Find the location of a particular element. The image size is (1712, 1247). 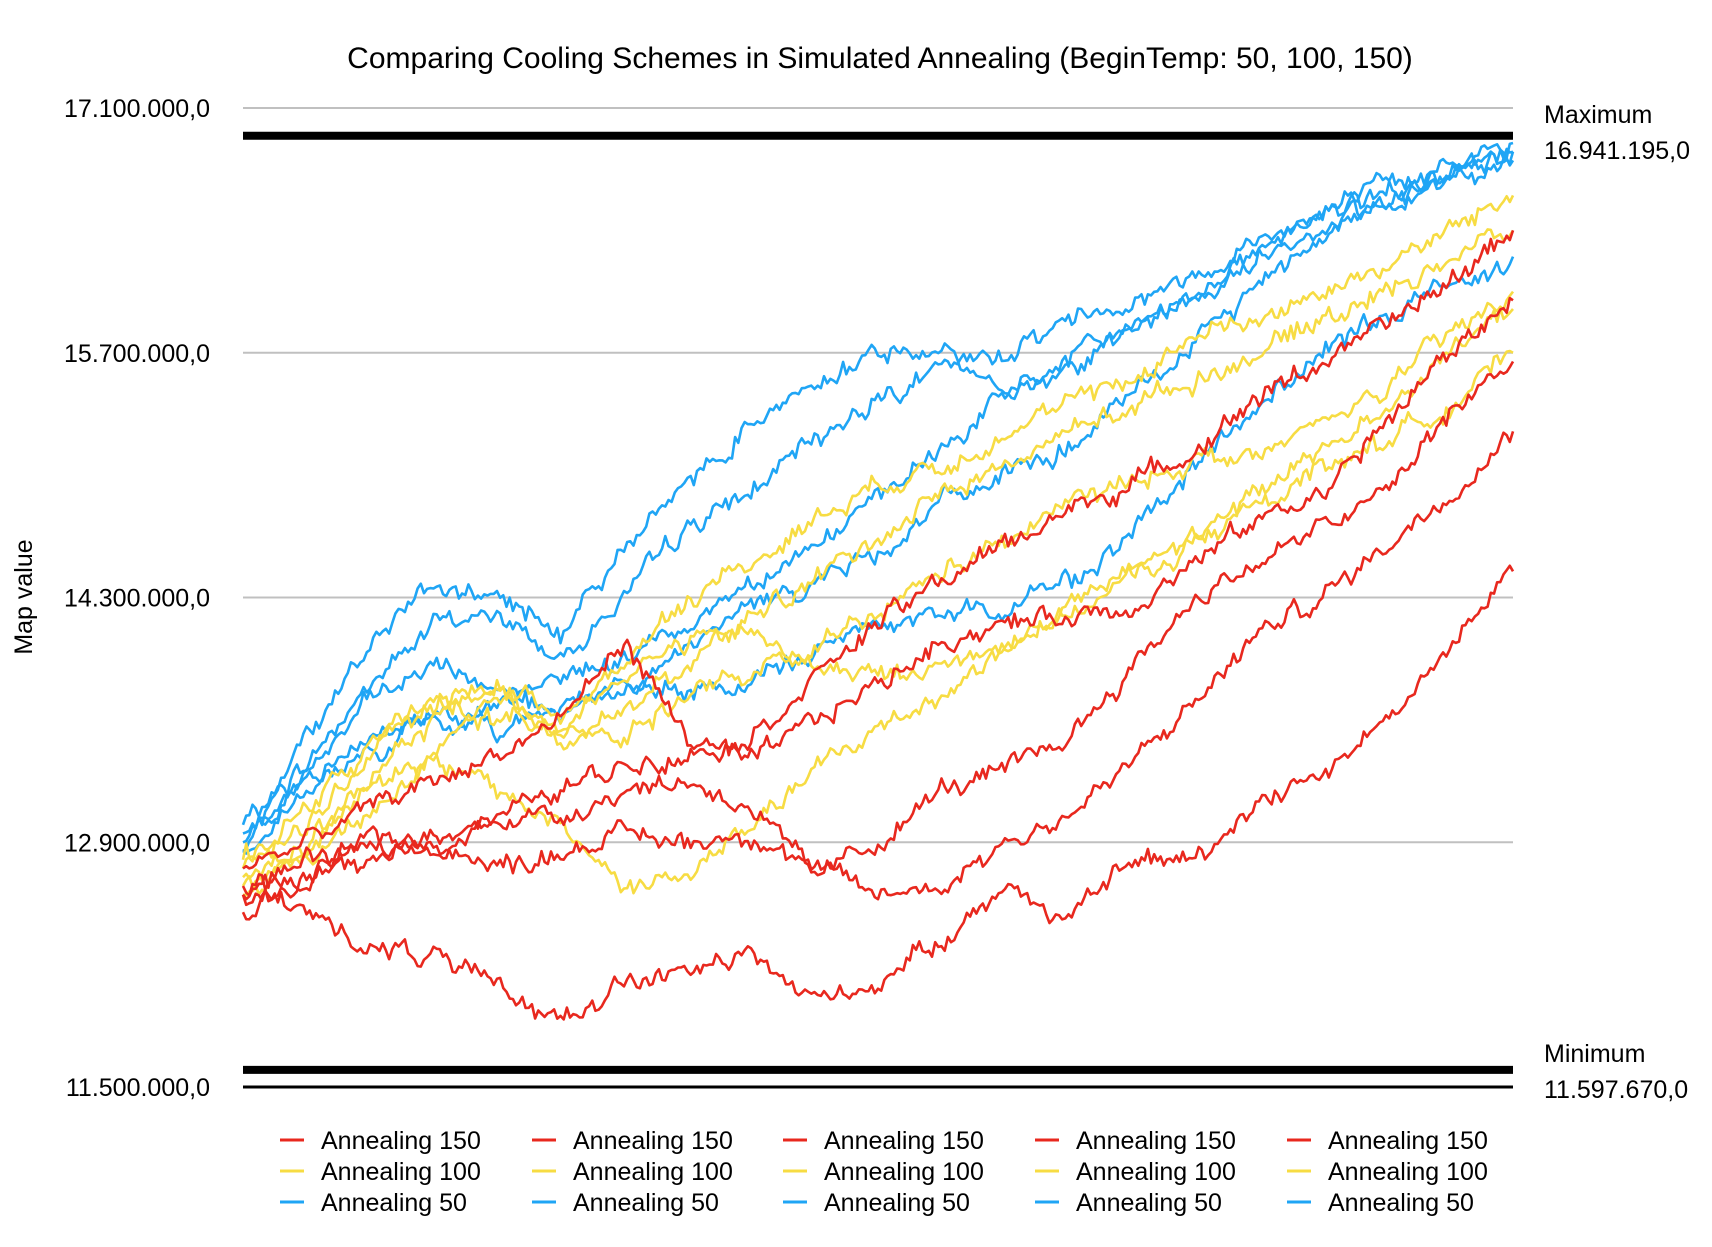

reference-label-maximum: Maximum is located at coordinates (1598, 115).